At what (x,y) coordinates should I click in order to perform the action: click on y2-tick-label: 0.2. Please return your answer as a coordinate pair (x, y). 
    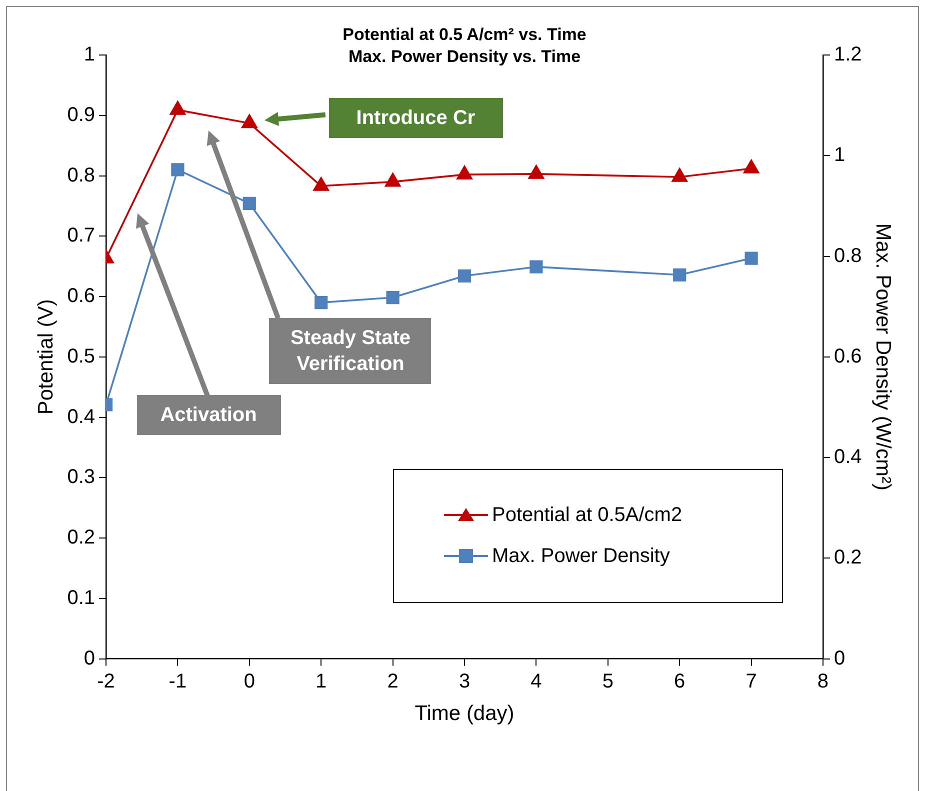
    Looking at the image, I should click on (848, 557).